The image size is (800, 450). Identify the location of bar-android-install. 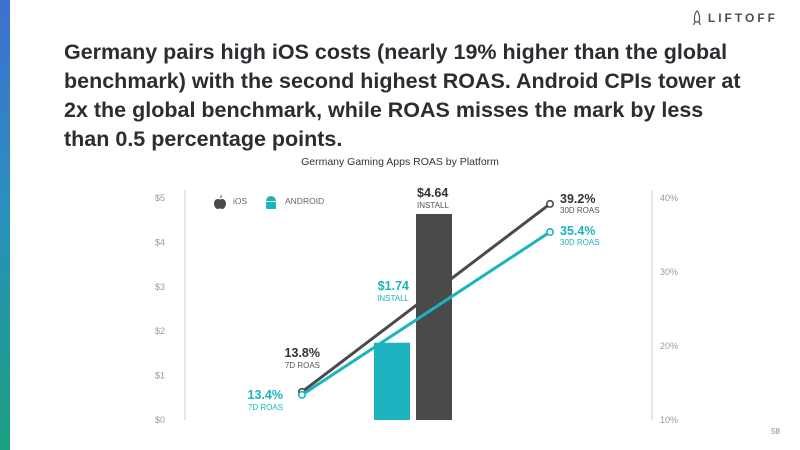
(392, 381).